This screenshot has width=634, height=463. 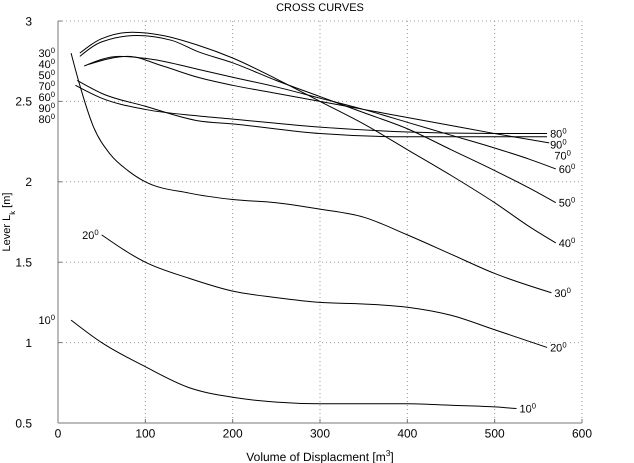 I want to click on series-label: 10$^{0}$, so click(x=528, y=408).